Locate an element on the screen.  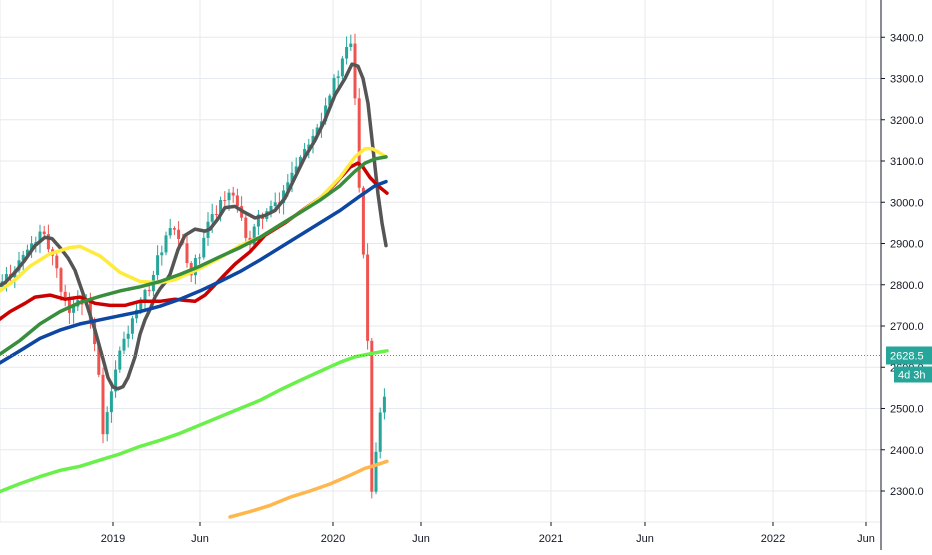
countdown-label: 4d 3h is located at coordinates (912, 375).